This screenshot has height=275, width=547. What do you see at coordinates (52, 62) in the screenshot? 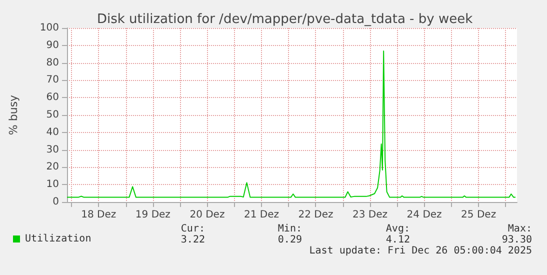
I see `y-tick-label: 80` at bounding box center [52, 62].